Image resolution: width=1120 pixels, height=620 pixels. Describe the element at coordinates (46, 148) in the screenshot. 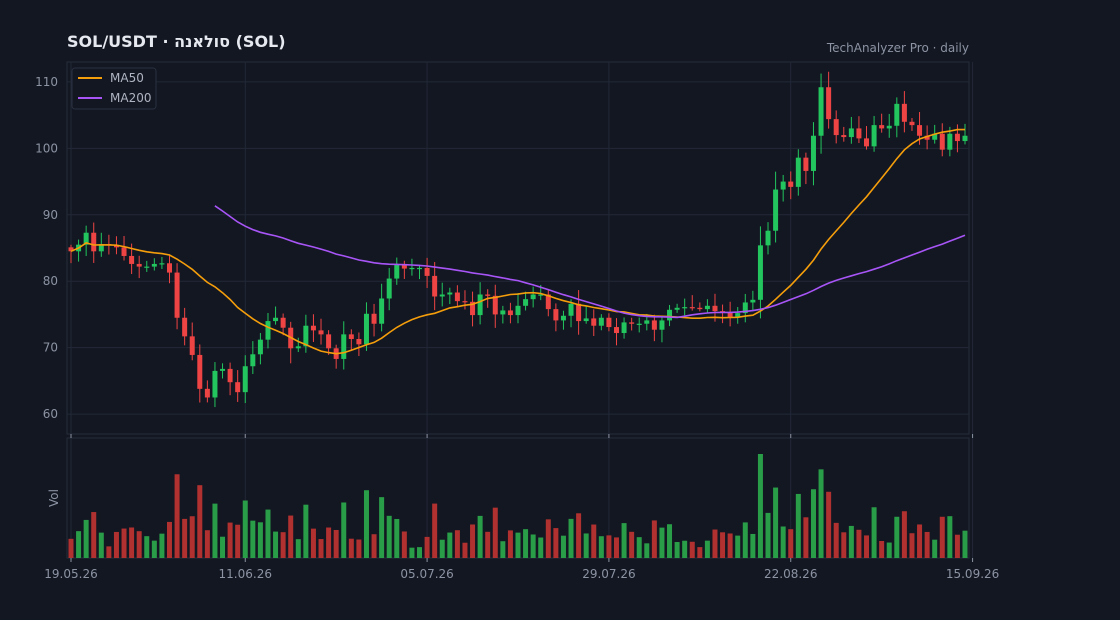

I see `y-tick-label: 100` at that location.